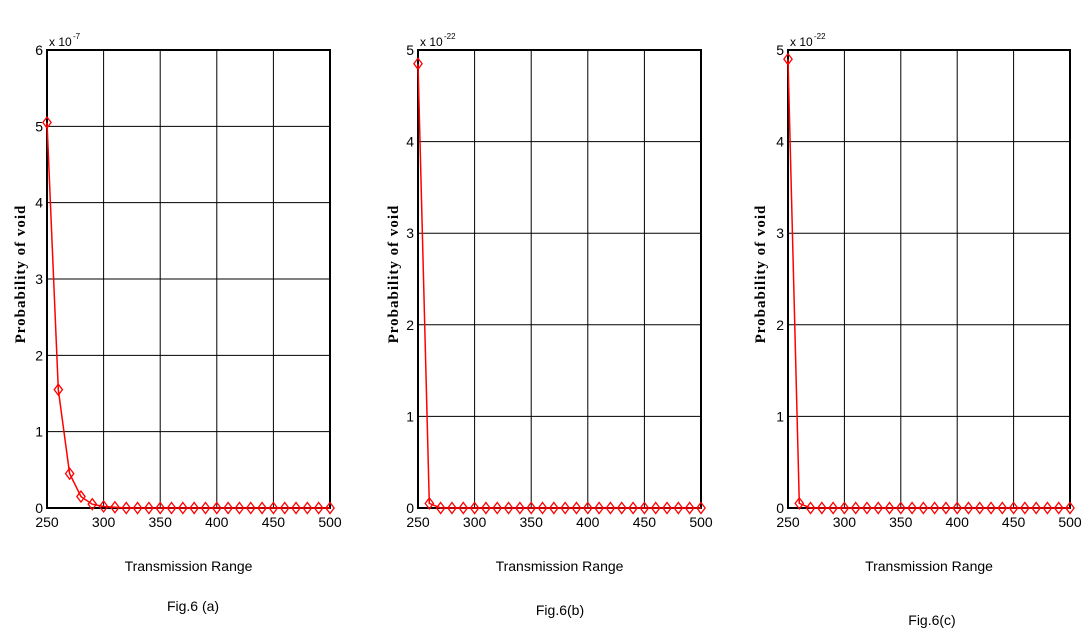  What do you see at coordinates (958, 522) in the screenshot?
I see `x-tick-label: 400` at bounding box center [958, 522].